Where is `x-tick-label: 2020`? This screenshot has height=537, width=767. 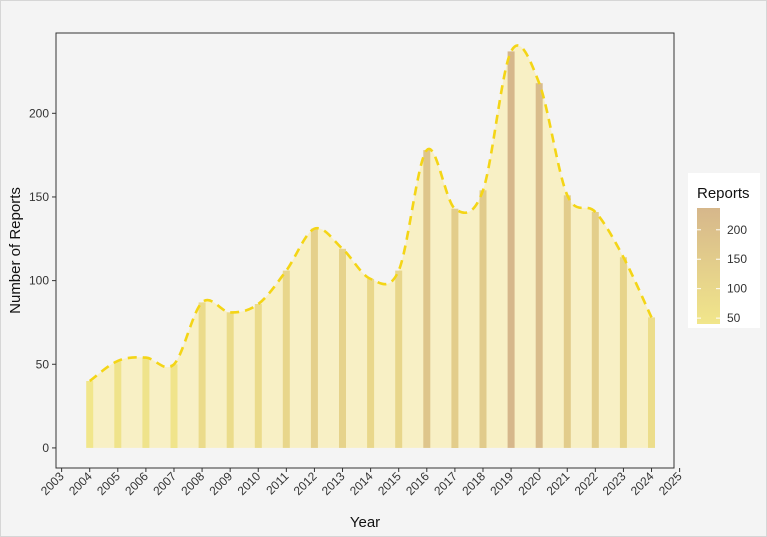 x-tick-label: 2020 is located at coordinates (530, 483).